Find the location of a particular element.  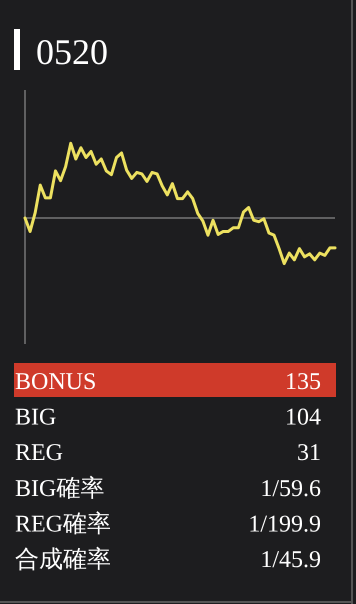

chart-title: 0520 is located at coordinates (72, 52).